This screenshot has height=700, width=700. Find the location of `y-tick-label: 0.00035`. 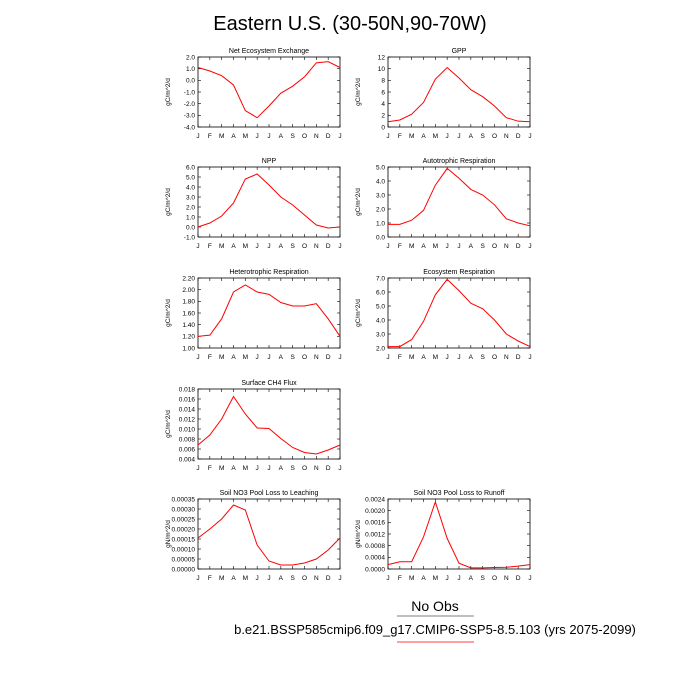

y-tick-label: 0.00035 is located at coordinates (184, 499).